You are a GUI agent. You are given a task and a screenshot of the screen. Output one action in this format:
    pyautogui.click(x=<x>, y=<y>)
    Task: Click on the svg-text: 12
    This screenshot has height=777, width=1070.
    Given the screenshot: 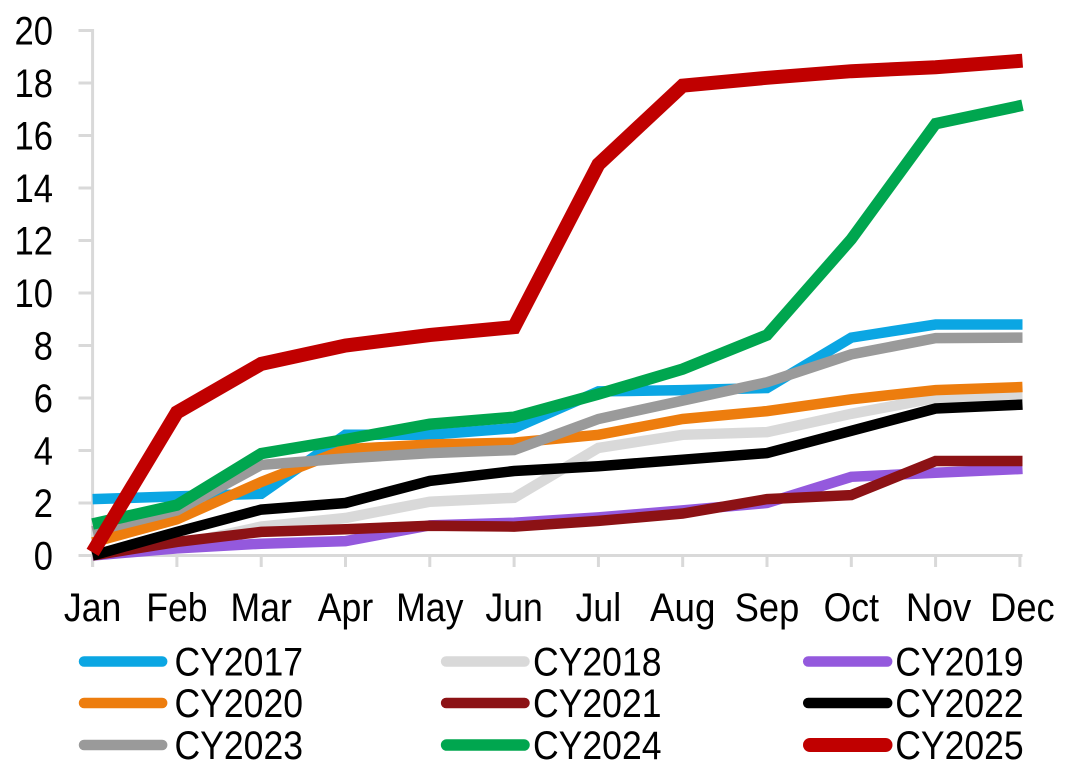 What is the action you would take?
    pyautogui.click(x=34, y=242)
    